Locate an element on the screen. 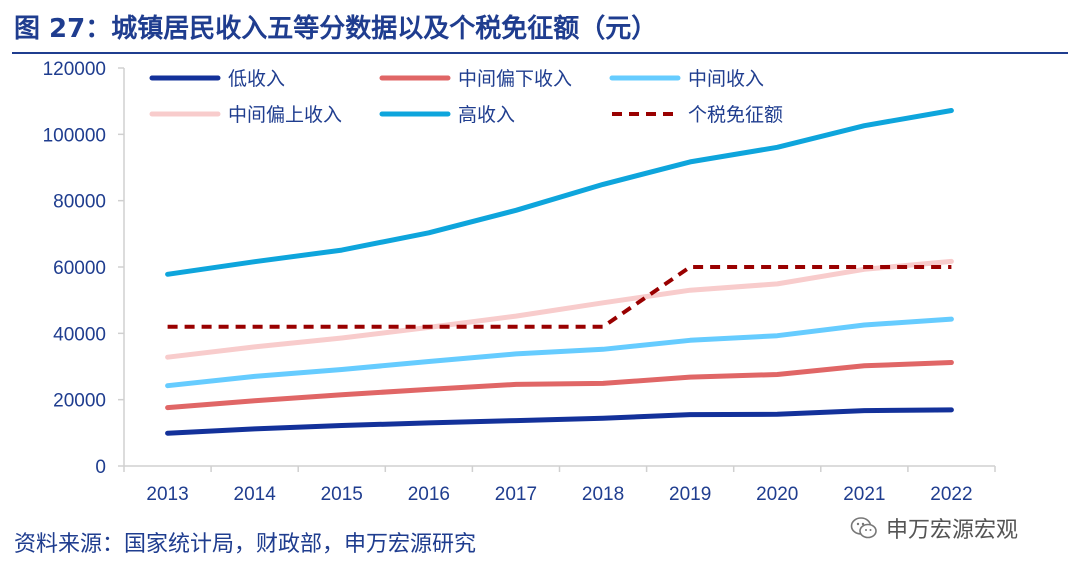  title-divider is located at coordinates (540, 53).